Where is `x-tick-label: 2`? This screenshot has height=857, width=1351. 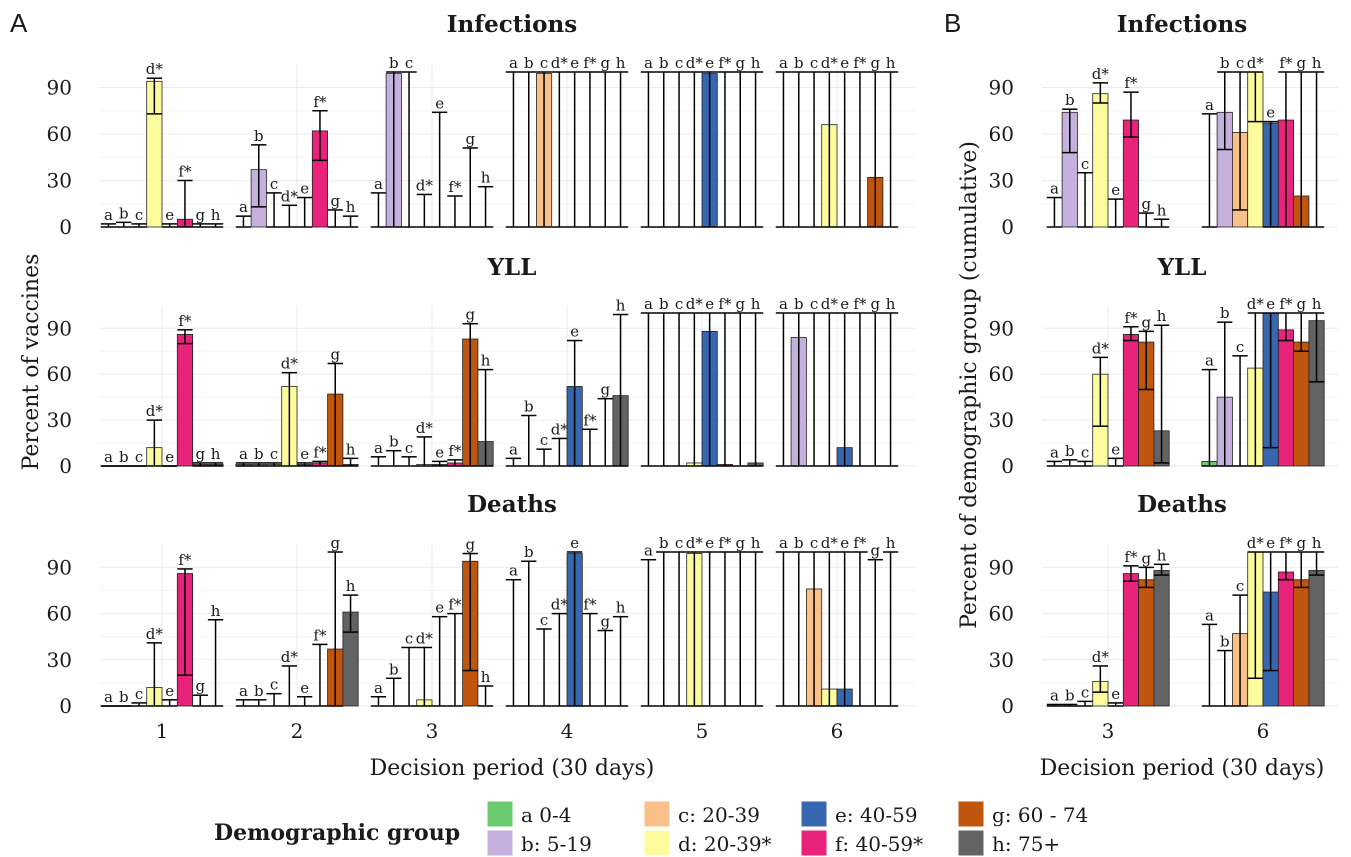 x-tick-label: 2 is located at coordinates (297, 731).